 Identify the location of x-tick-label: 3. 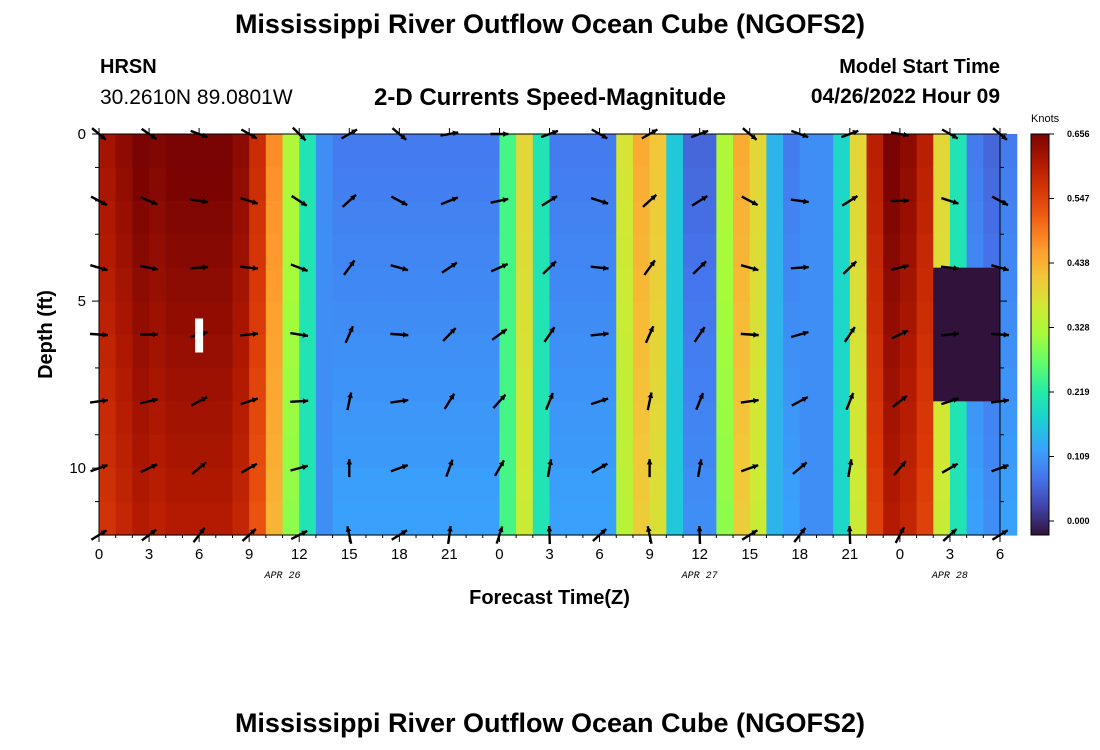
(549, 554).